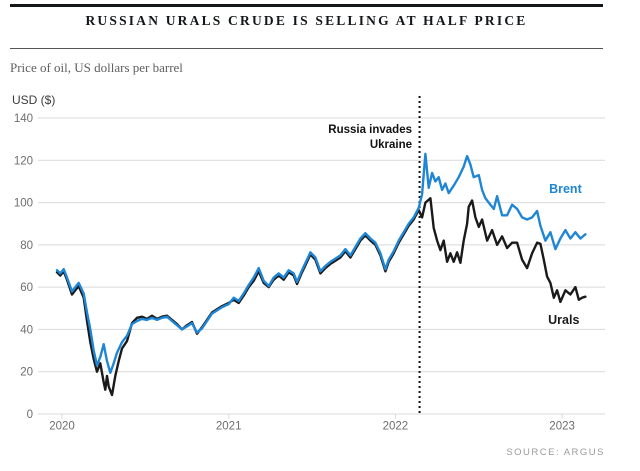 This screenshot has height=471, width=640. I want to click on top-rule, so click(306, 5).